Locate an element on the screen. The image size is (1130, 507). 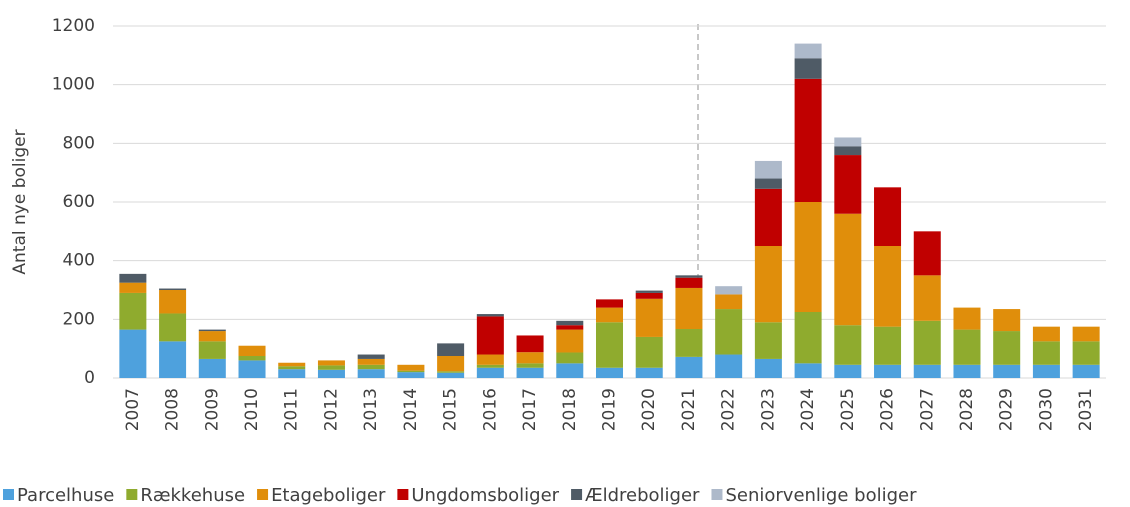
x-tick-label: 2007 is located at coordinates (133, 409).